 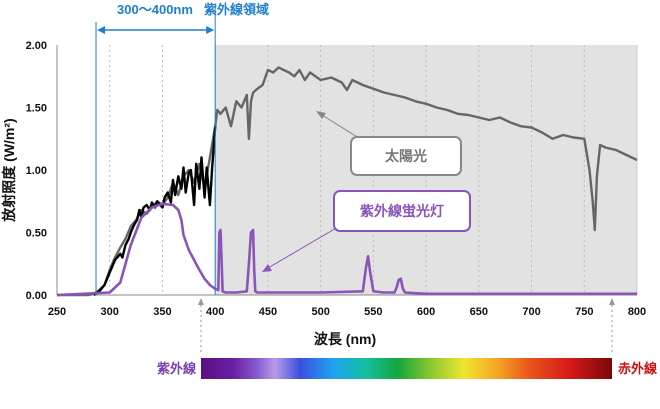 I want to click on sunlight-callout-pointer-head, so click(x=321, y=115).